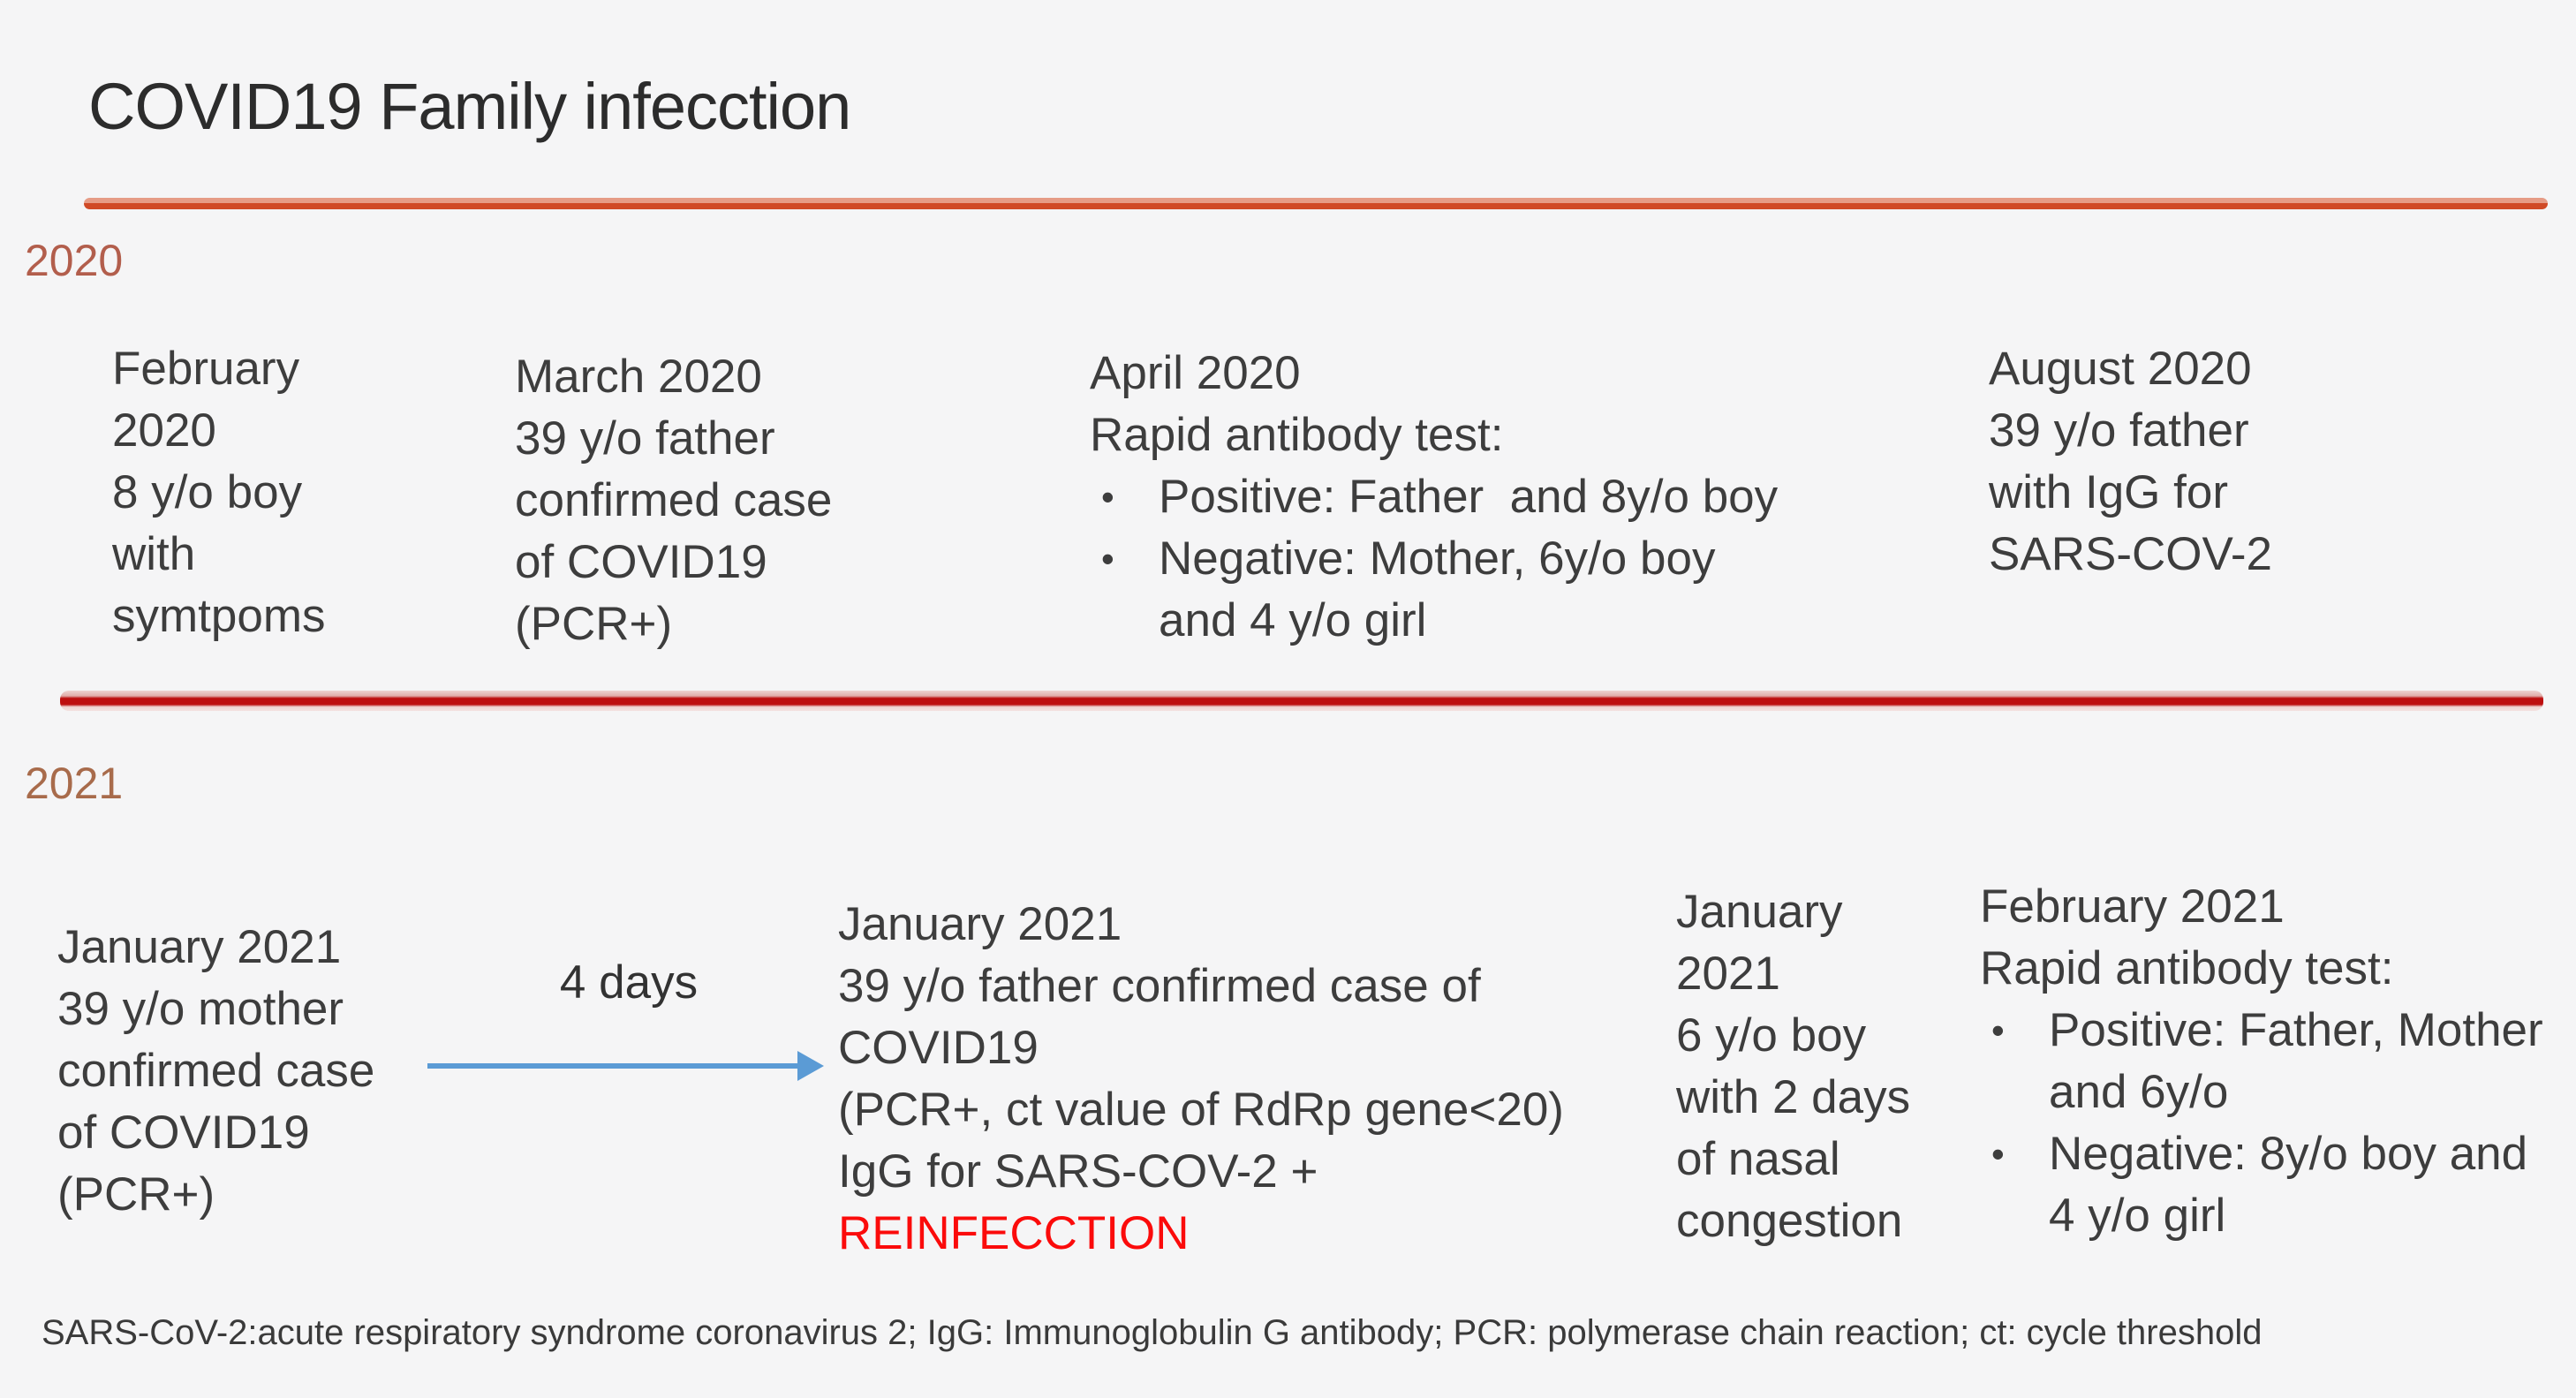 This screenshot has width=2576, height=1398. I want to click on reinfection-highlight: REINFECCTION, so click(1014, 1233).